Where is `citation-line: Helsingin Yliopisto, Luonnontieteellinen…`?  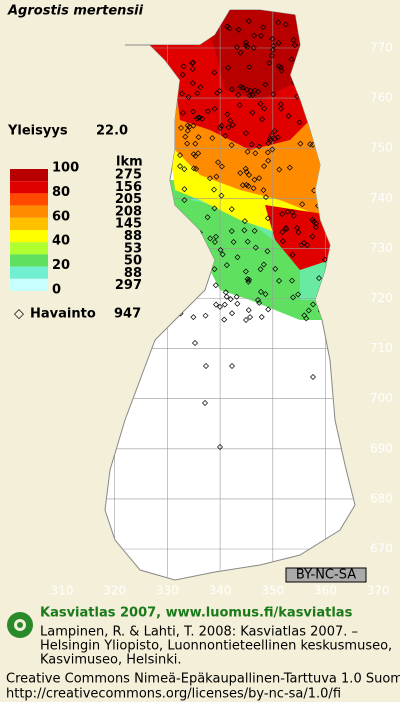
citation-line: Helsingin Yliopisto, Luonnontieteellinen… is located at coordinates (216, 646).